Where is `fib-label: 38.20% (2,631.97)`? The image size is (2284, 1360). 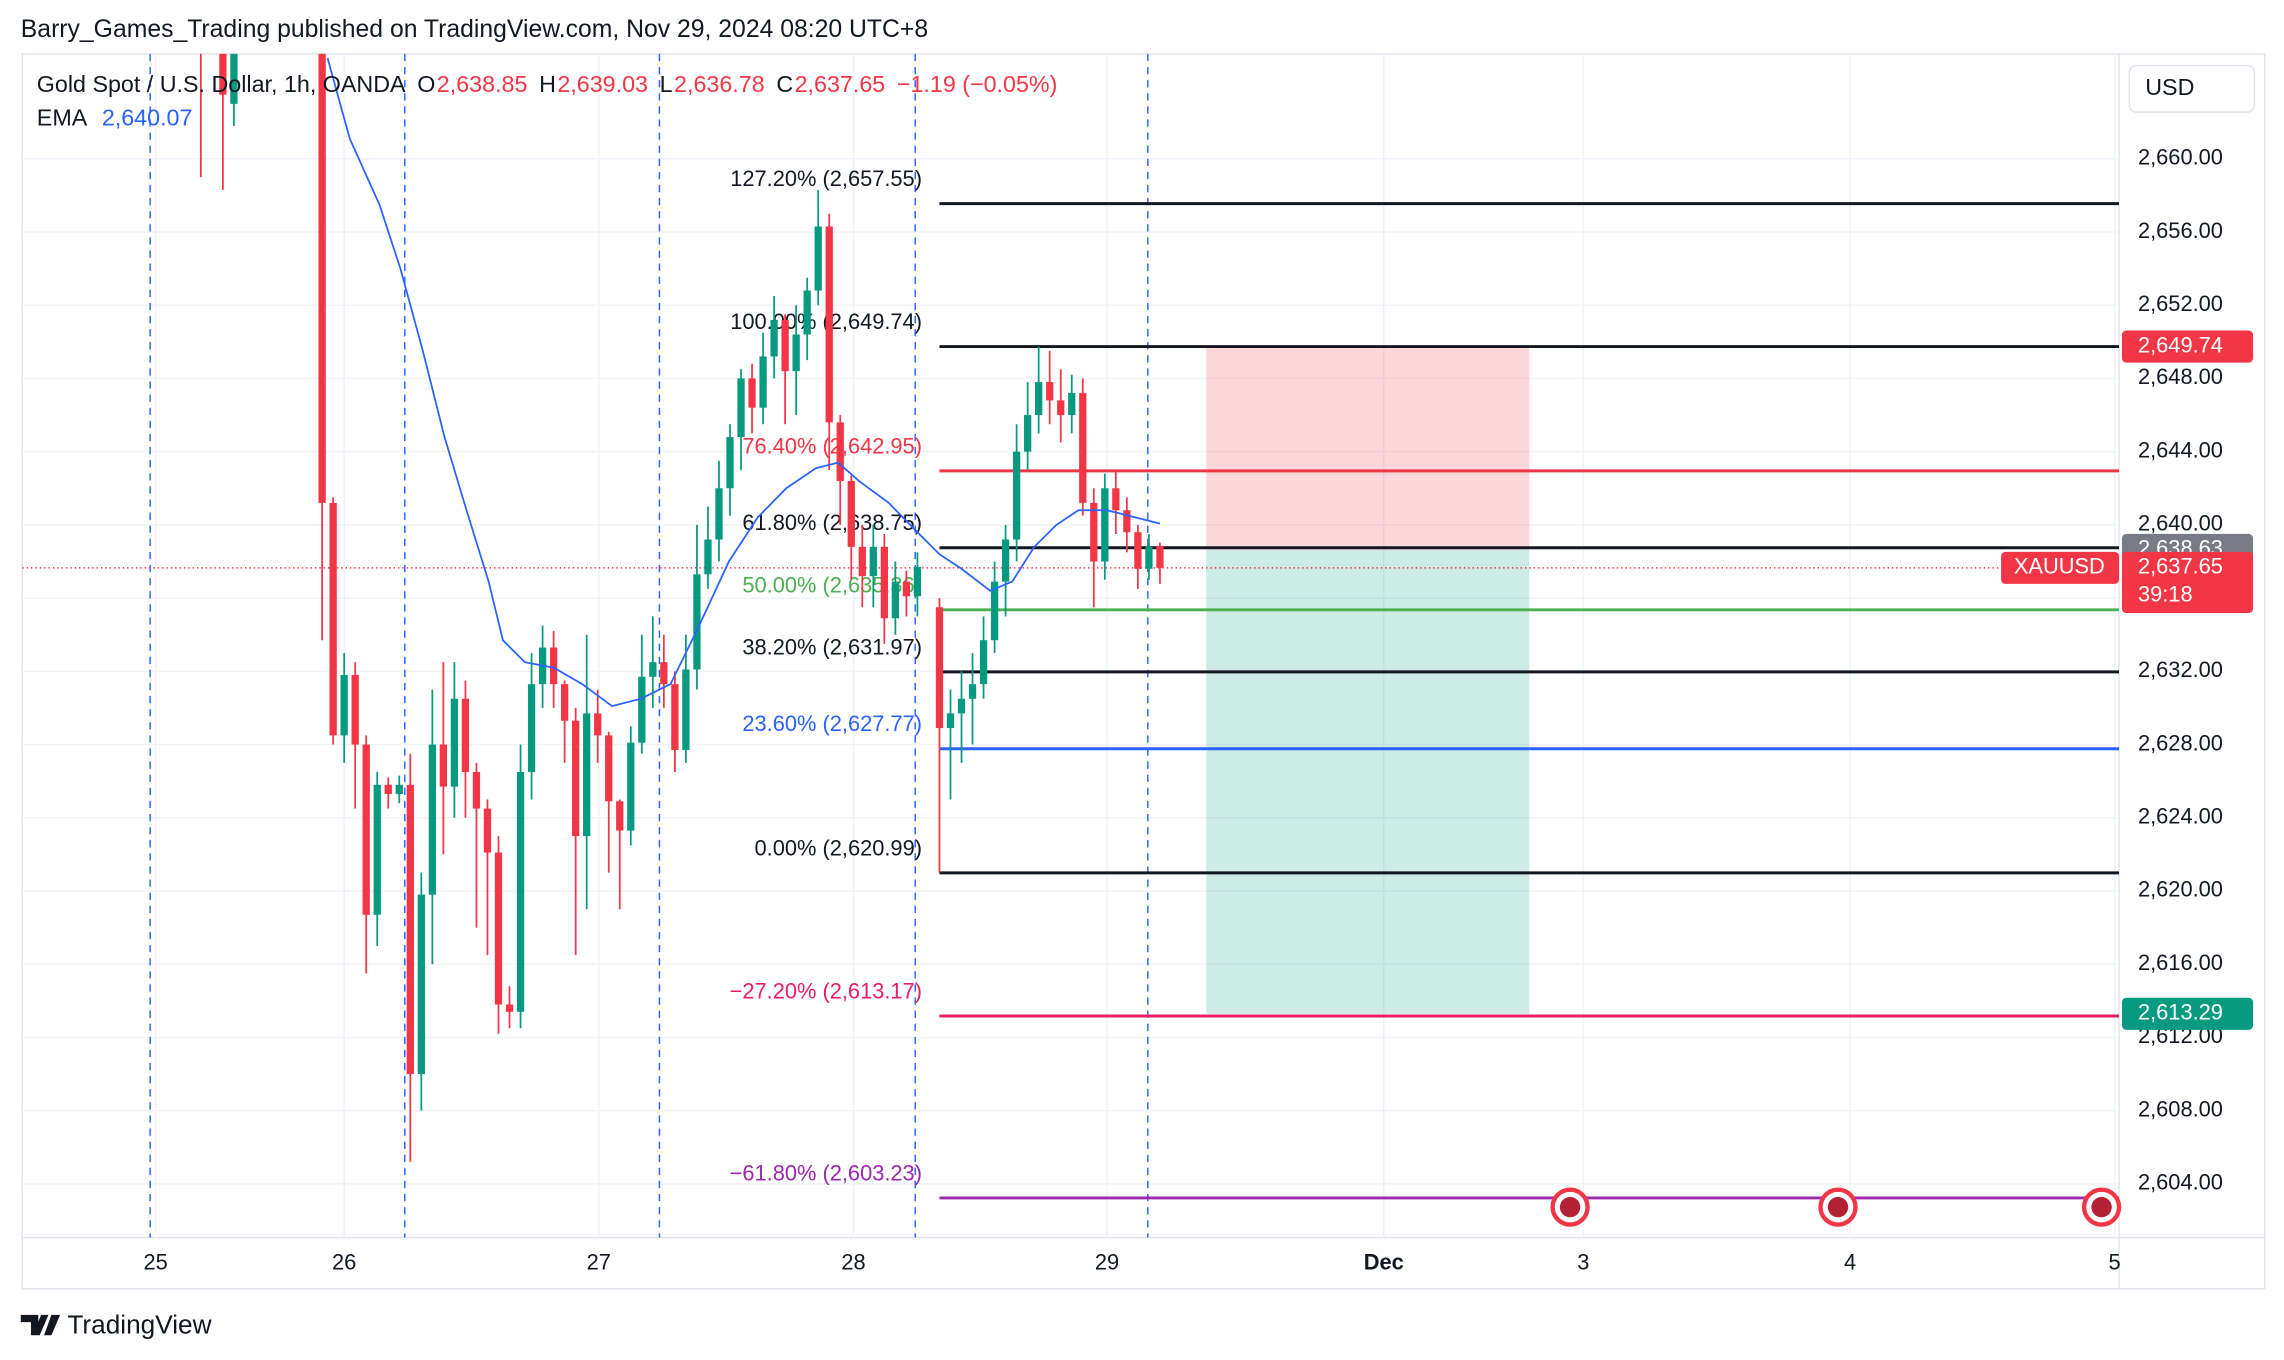 fib-label: 38.20% (2,631.97) is located at coordinates (832, 646).